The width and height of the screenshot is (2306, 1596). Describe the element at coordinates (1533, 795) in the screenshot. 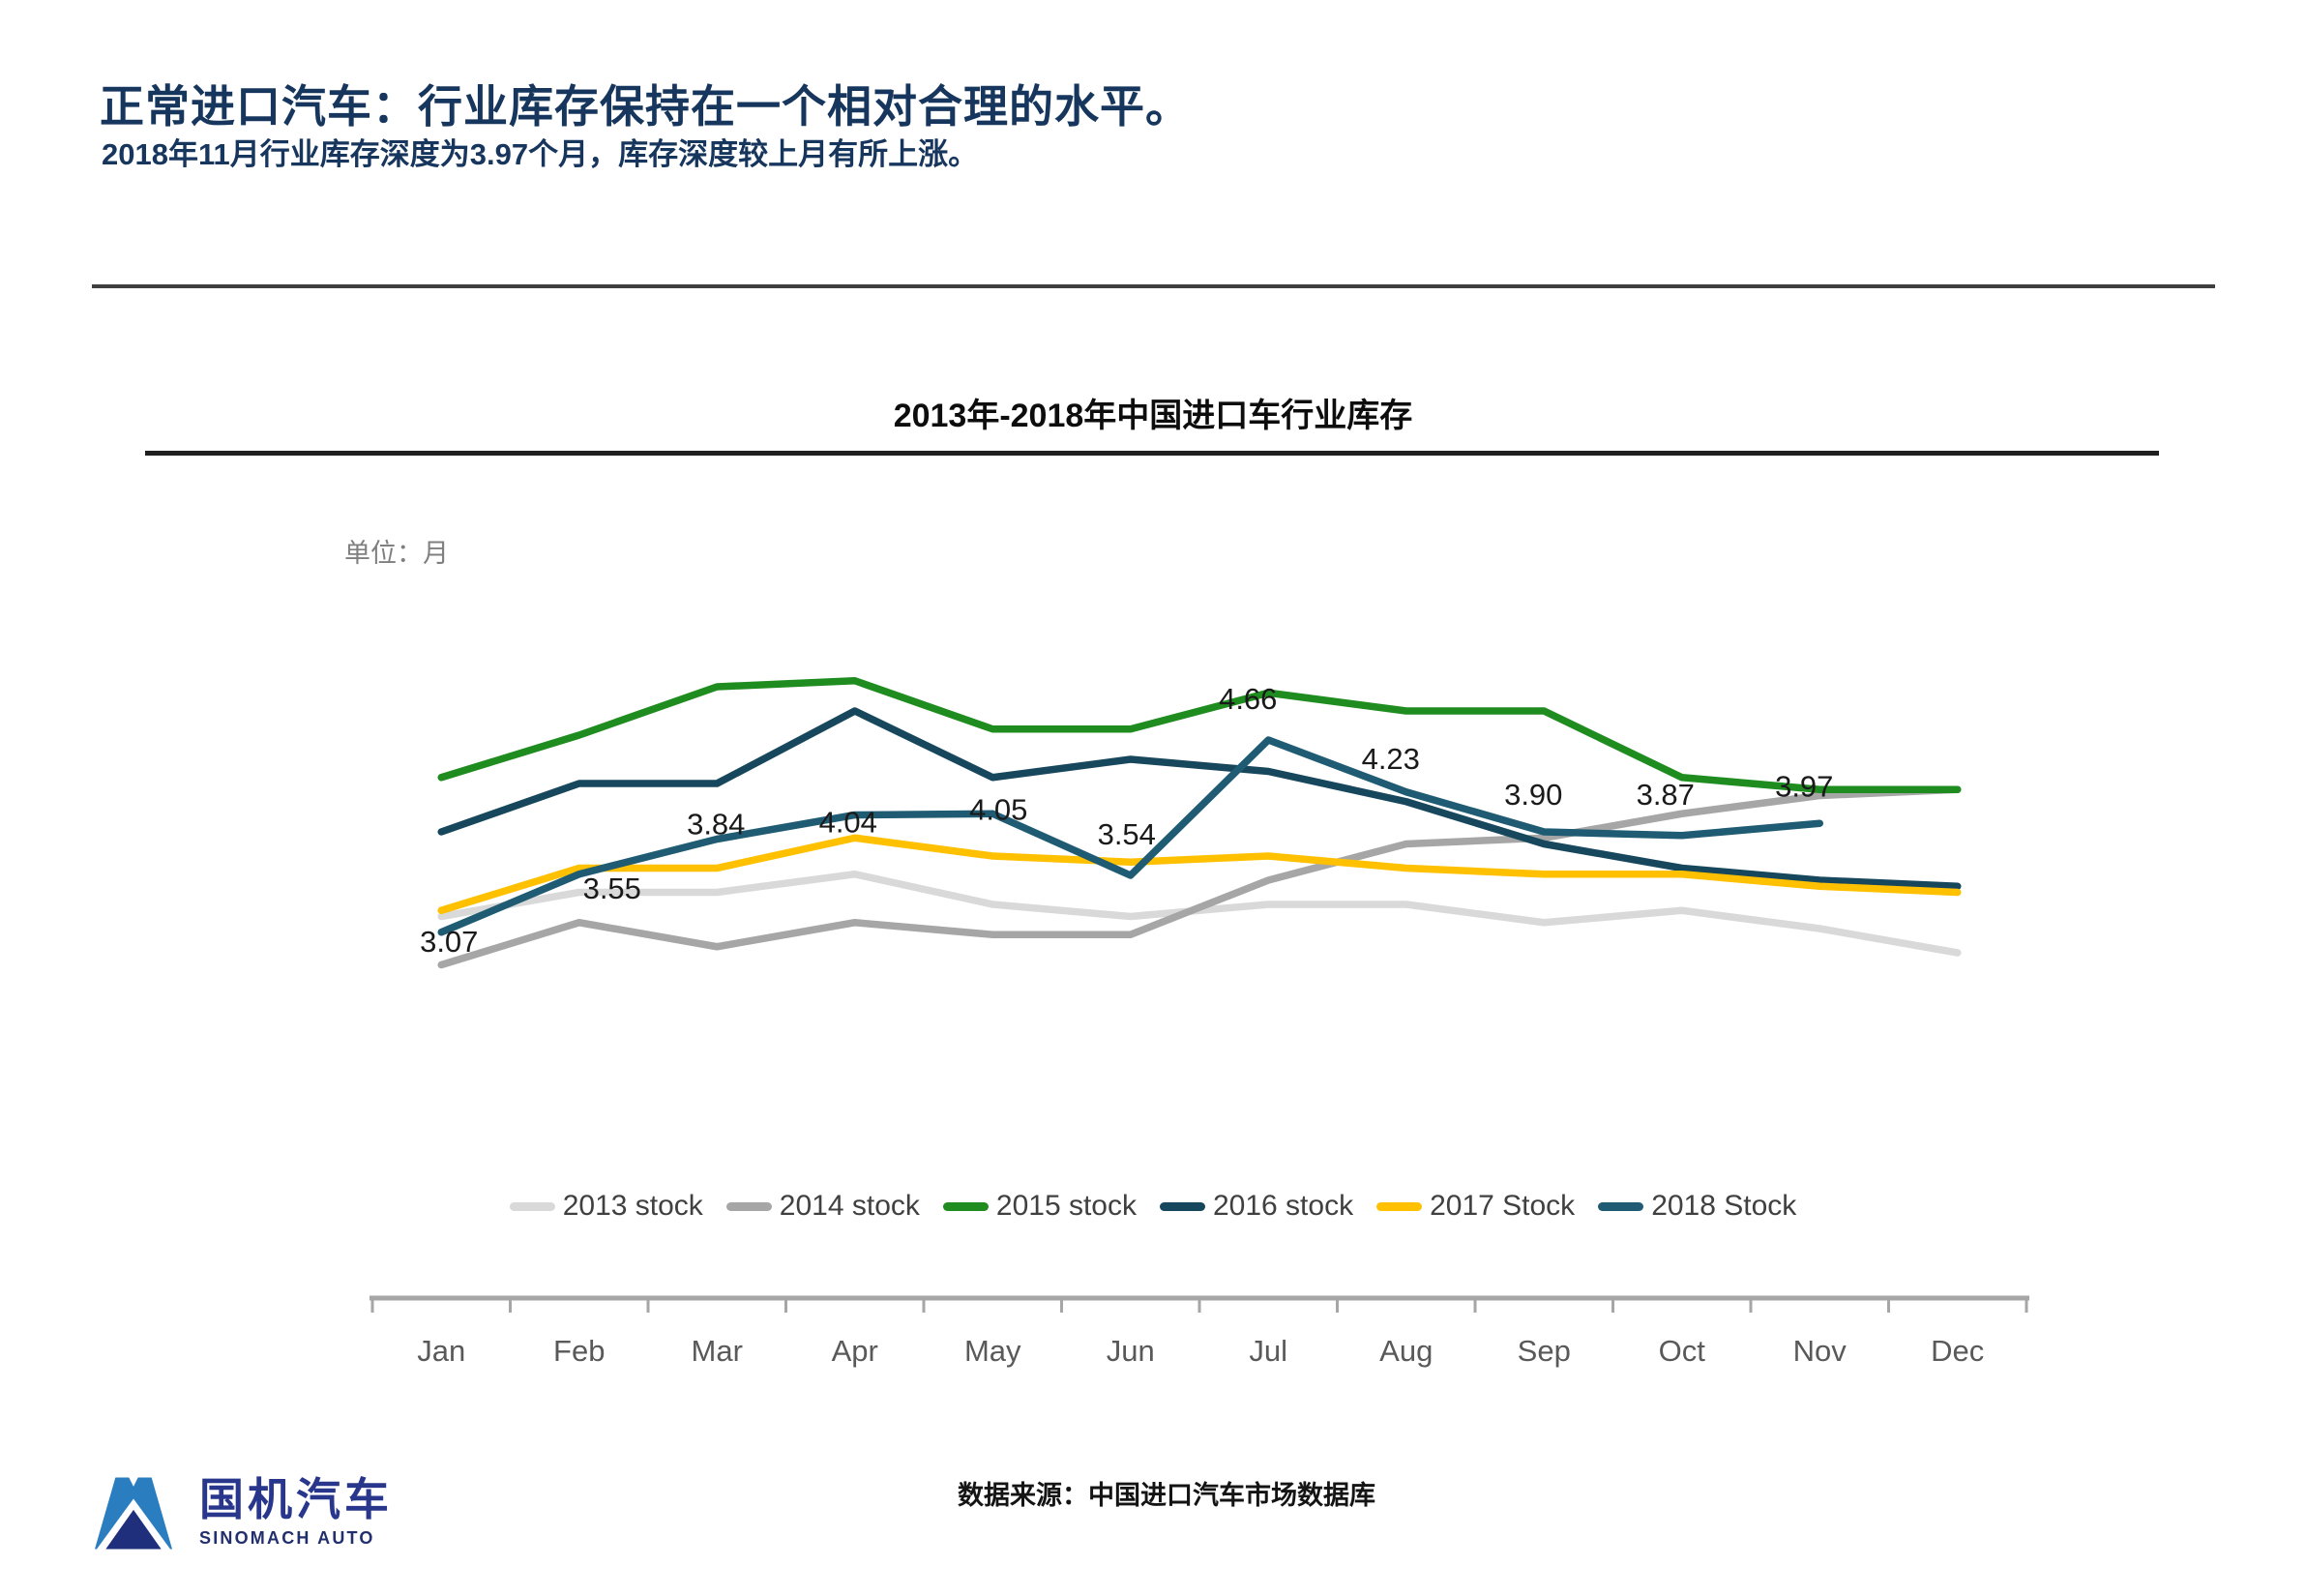

I see `data-label: 3.90` at that location.